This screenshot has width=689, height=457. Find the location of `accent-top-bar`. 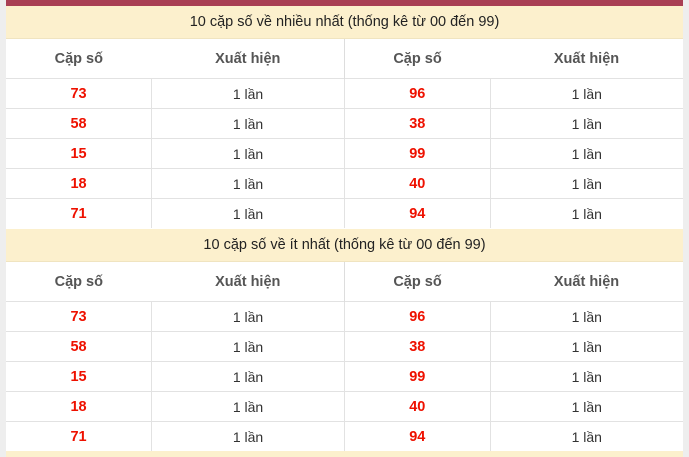

accent-top-bar is located at coordinates (344, 3).